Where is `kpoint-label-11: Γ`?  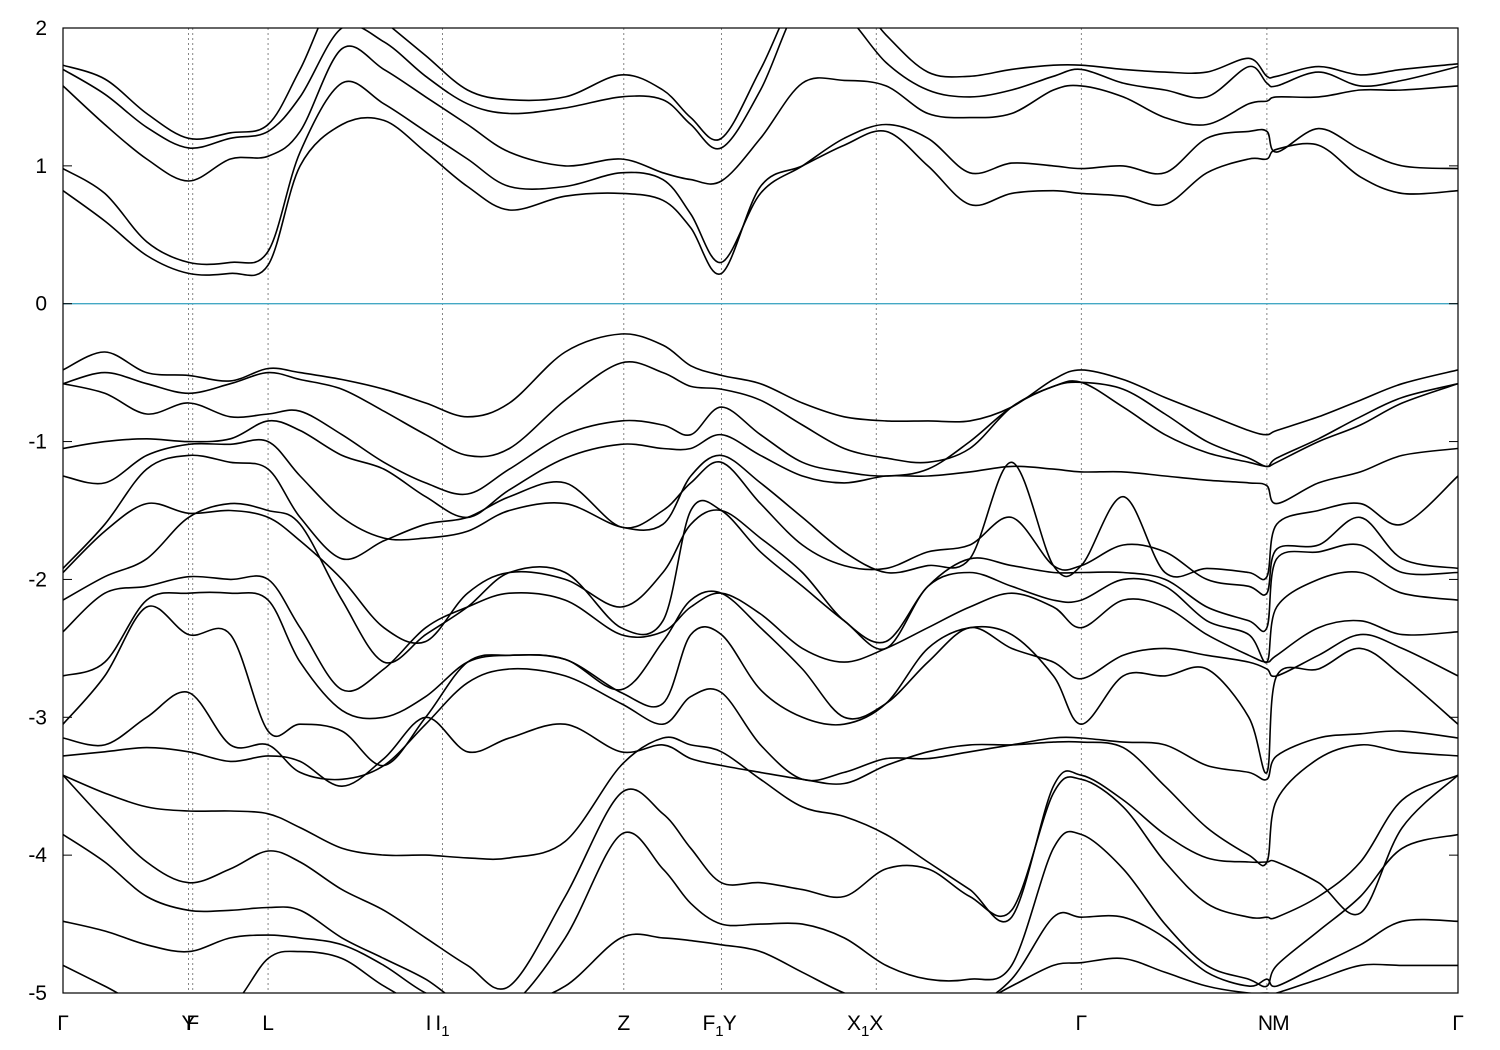
kpoint-label-11: Γ is located at coordinates (1082, 1023).